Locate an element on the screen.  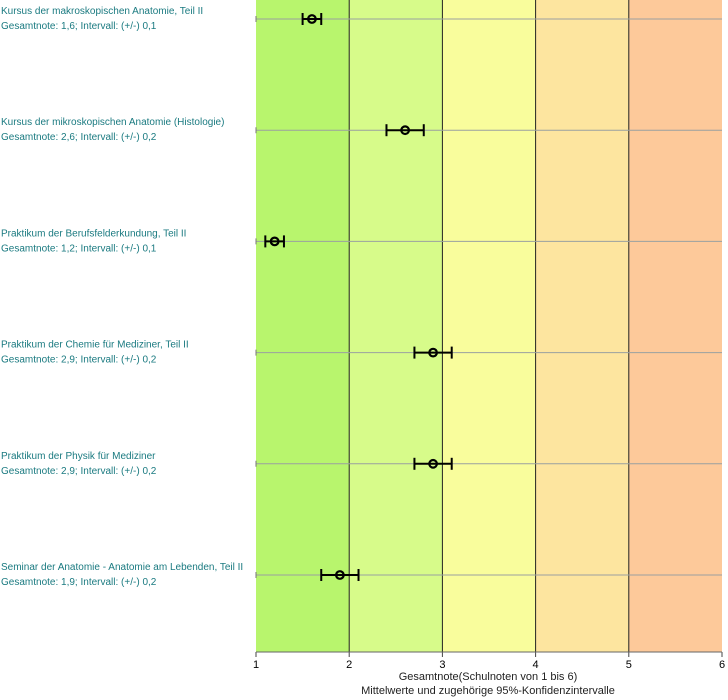
course-detail-2: Gesamtnote: 2,6; Intervall: (+/-) 0,2 is located at coordinates (79, 137).